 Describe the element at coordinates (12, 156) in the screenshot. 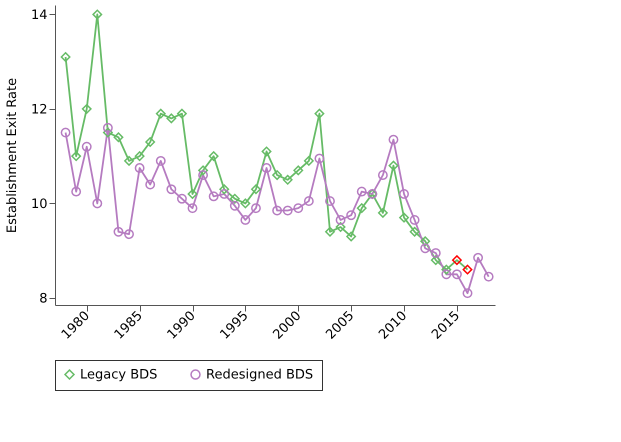

I see `y-axis-title: Establishment Exit Rate` at that location.